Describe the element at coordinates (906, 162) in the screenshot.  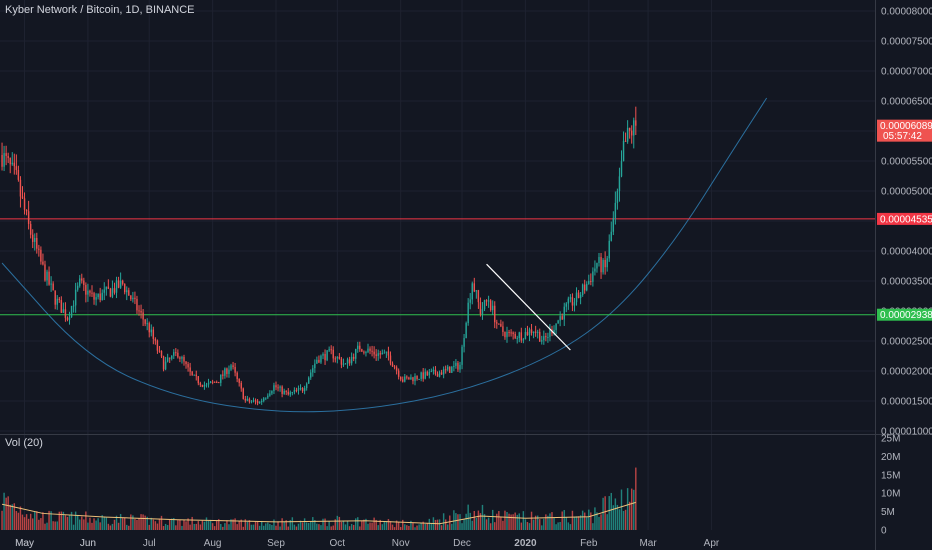
I see `price-tick-label: 0.00005500` at that location.